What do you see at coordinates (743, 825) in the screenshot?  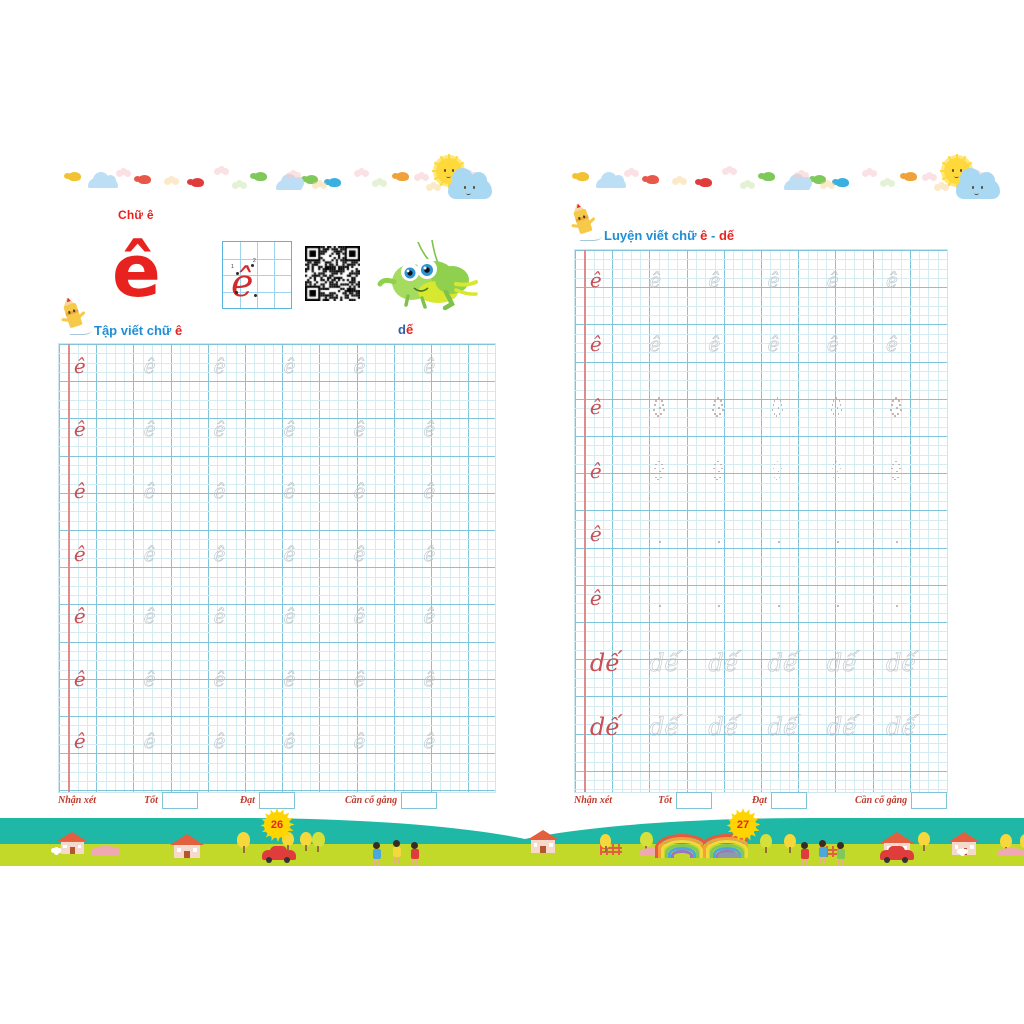 I see `page-number-badge-right: 27` at bounding box center [743, 825].